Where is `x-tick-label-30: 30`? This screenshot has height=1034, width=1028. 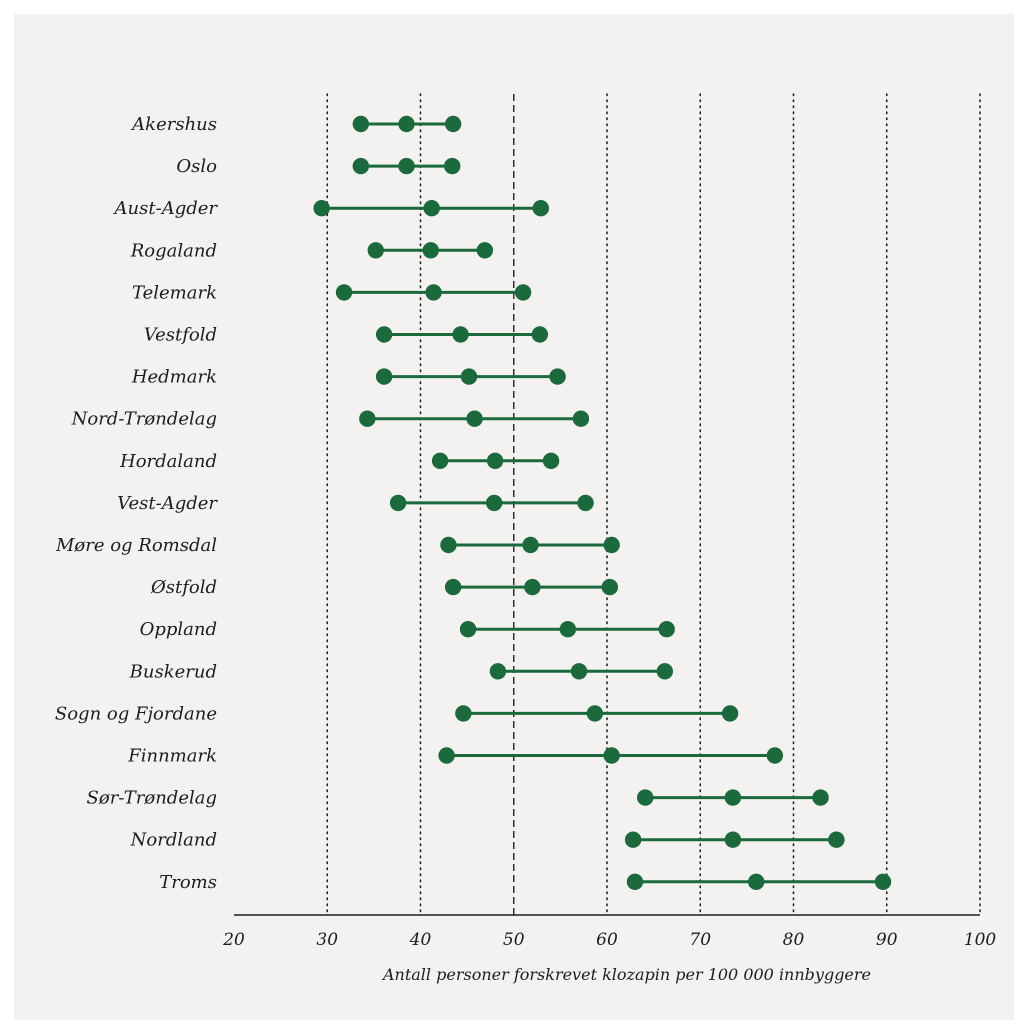 x-tick-label-30: 30 is located at coordinates (327, 940).